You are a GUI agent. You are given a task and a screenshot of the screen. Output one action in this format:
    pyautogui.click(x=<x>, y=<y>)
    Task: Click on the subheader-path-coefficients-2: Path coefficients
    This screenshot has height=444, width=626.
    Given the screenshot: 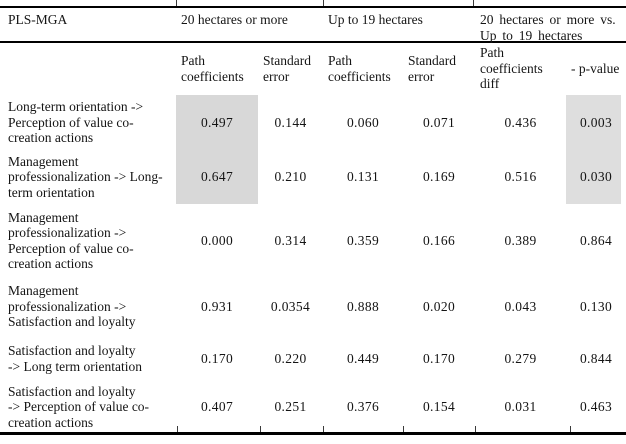 What is the action you would take?
    pyautogui.click(x=359, y=68)
    